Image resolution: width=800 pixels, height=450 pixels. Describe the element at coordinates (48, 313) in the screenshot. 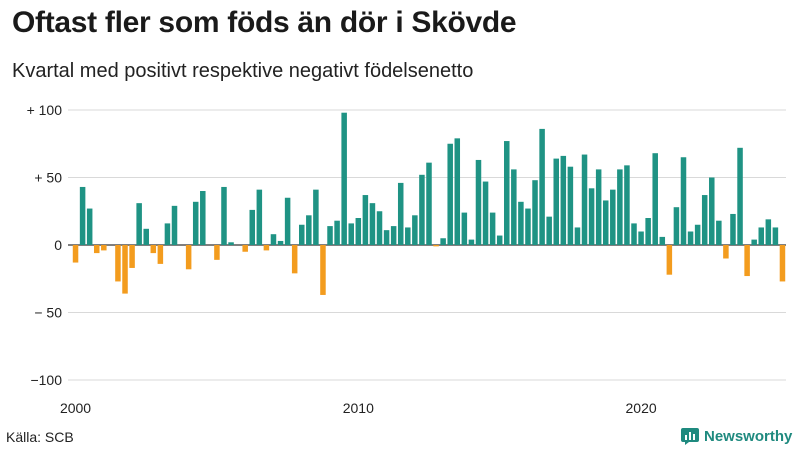

I see `y-tick-label: − 50` at that location.